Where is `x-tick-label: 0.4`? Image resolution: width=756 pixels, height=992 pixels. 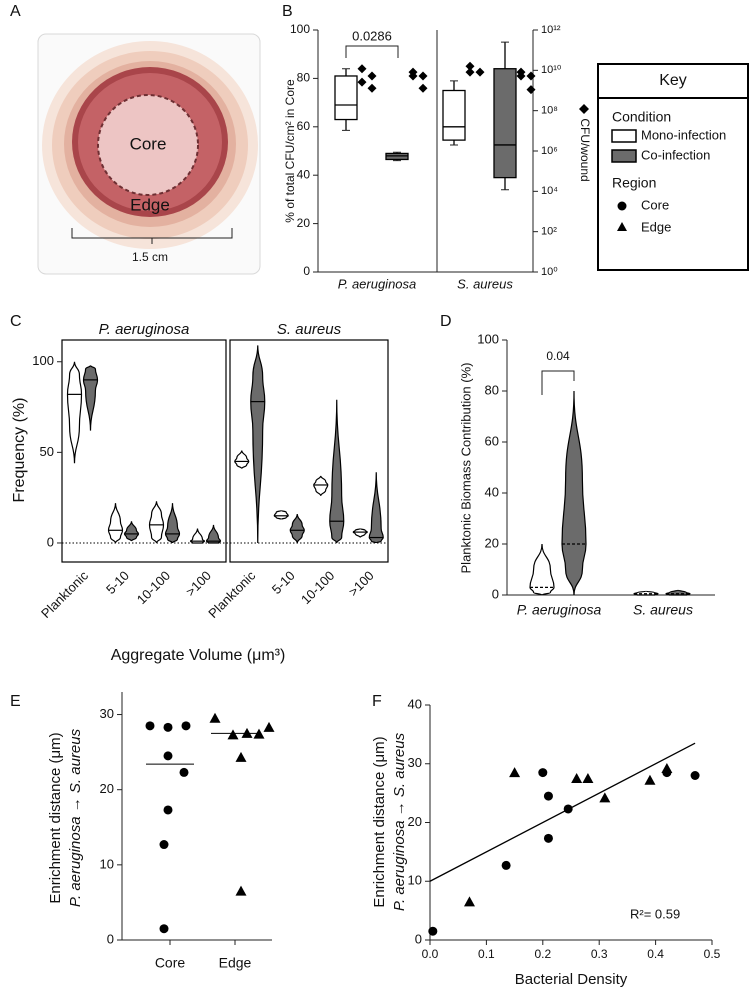
x-tick-label: 0.4 is located at coordinates (655, 954).